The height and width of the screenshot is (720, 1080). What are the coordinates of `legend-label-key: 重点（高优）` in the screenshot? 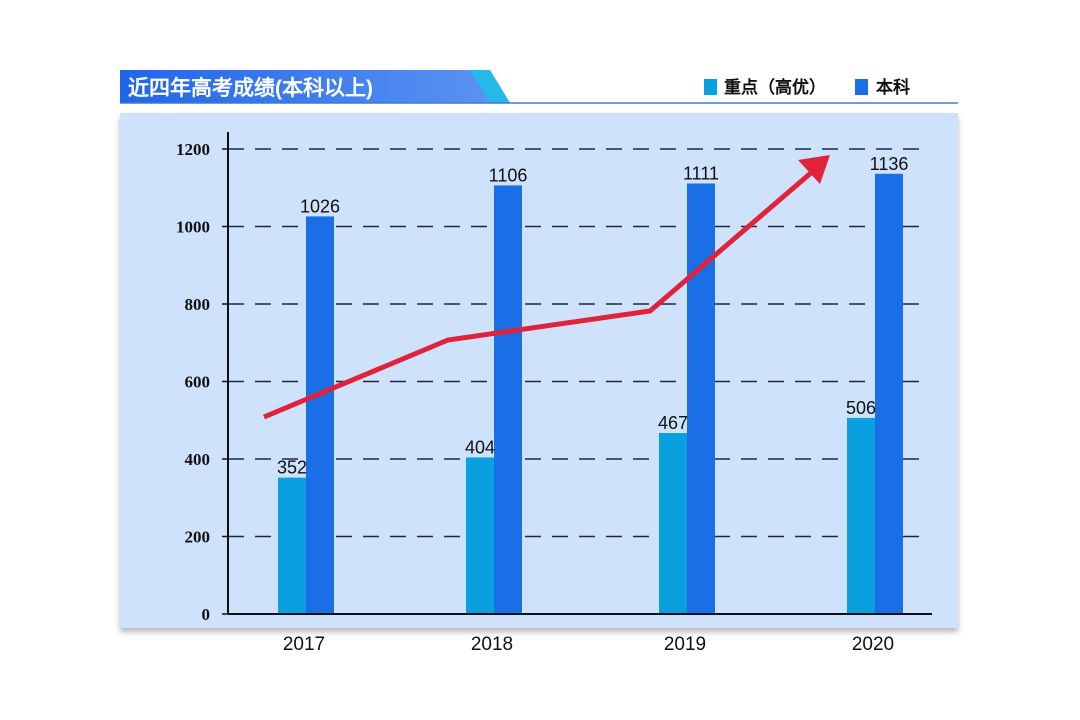 It's located at (775, 87).